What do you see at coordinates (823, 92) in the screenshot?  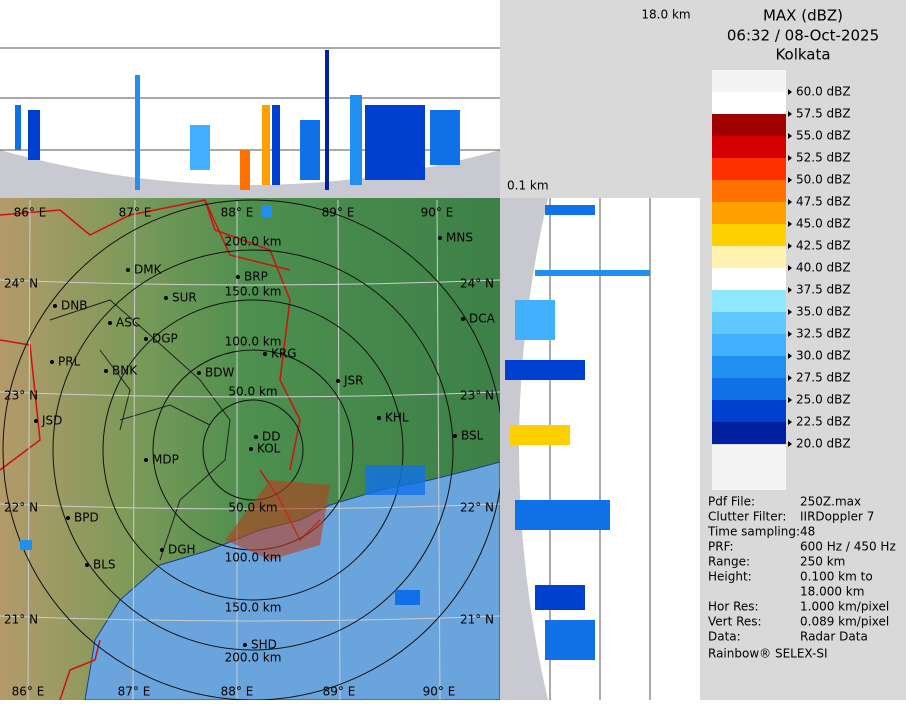 I see `legend-label: 60.0 dBZ` at bounding box center [823, 92].